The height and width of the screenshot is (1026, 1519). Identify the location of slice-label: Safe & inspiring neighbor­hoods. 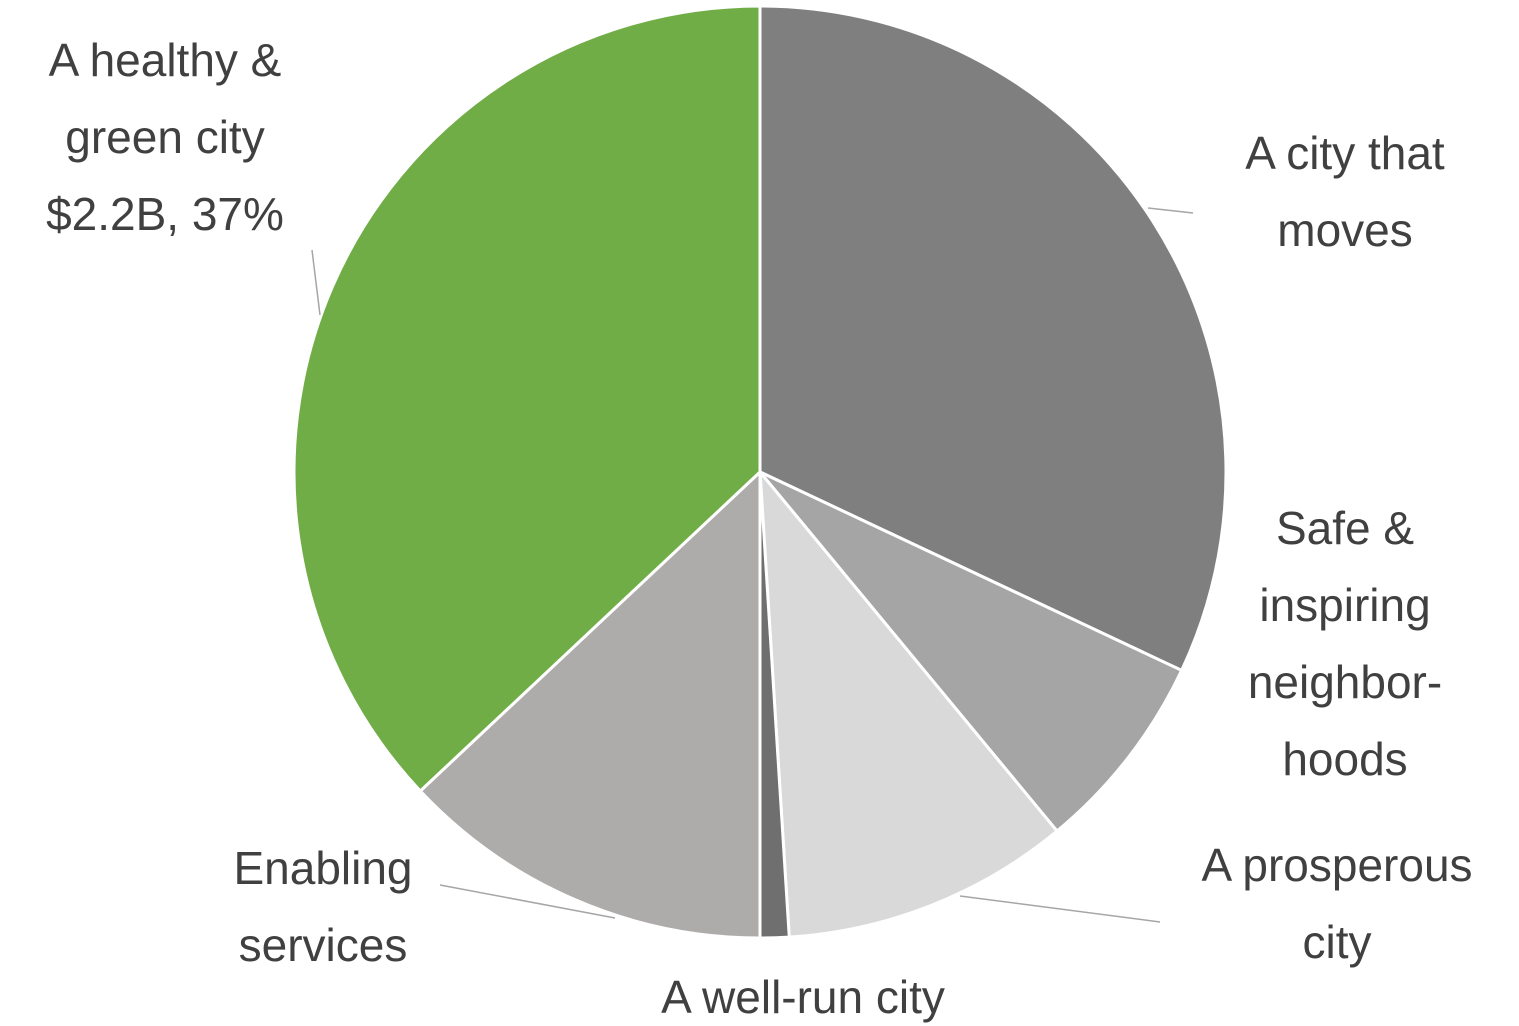
(1345, 643).